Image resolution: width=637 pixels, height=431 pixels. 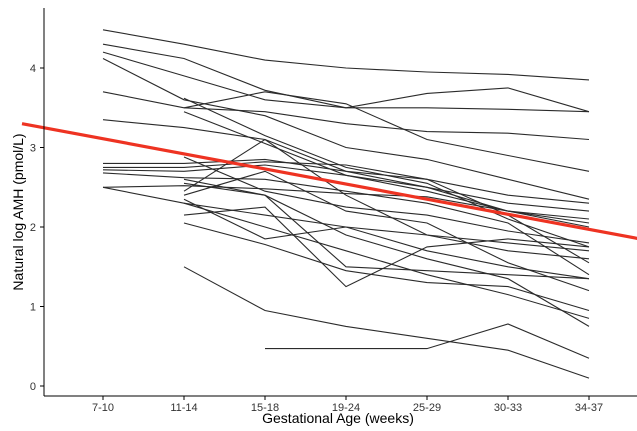 What do you see at coordinates (33, 149) in the screenshot?
I see `y-tick-label: 3` at bounding box center [33, 149].